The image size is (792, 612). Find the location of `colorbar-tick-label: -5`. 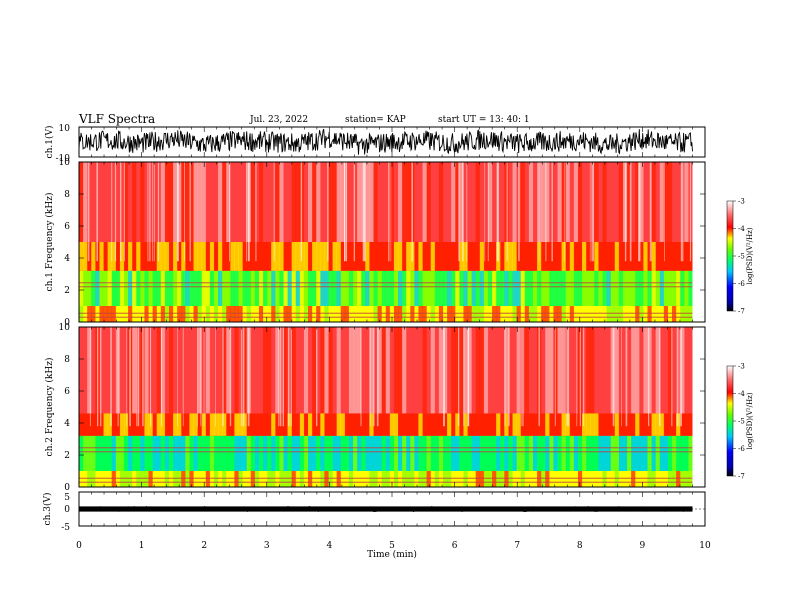

colorbar-tick-label: -5 is located at coordinates (741, 422).